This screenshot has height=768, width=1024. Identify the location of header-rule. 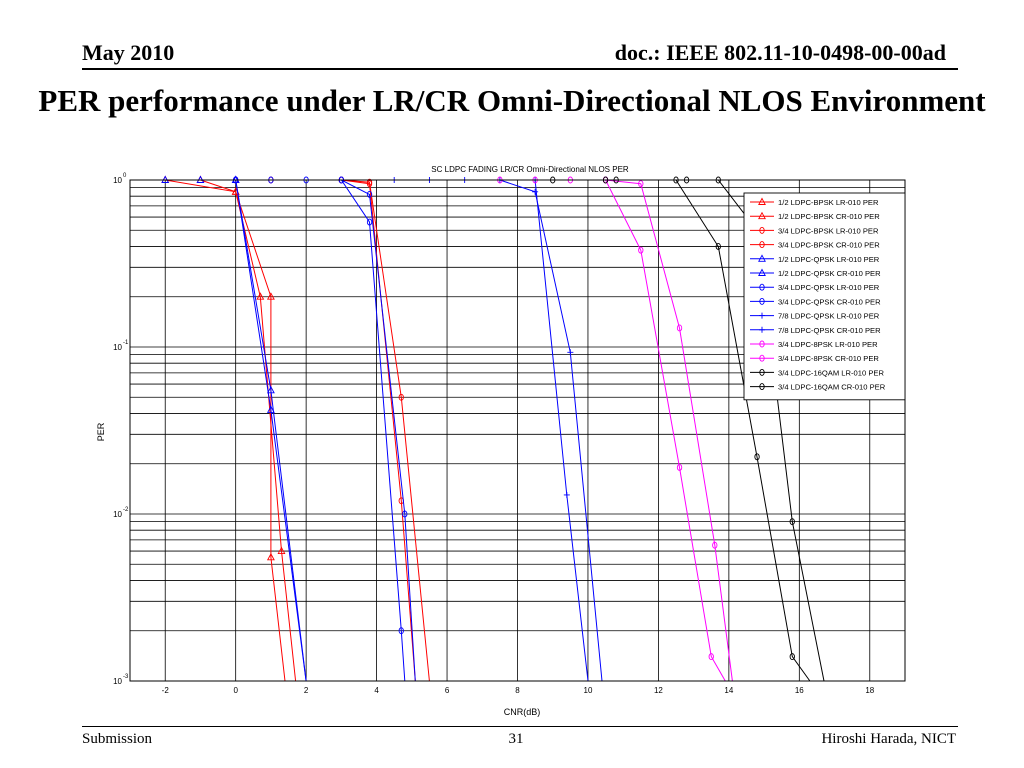
(520, 69).